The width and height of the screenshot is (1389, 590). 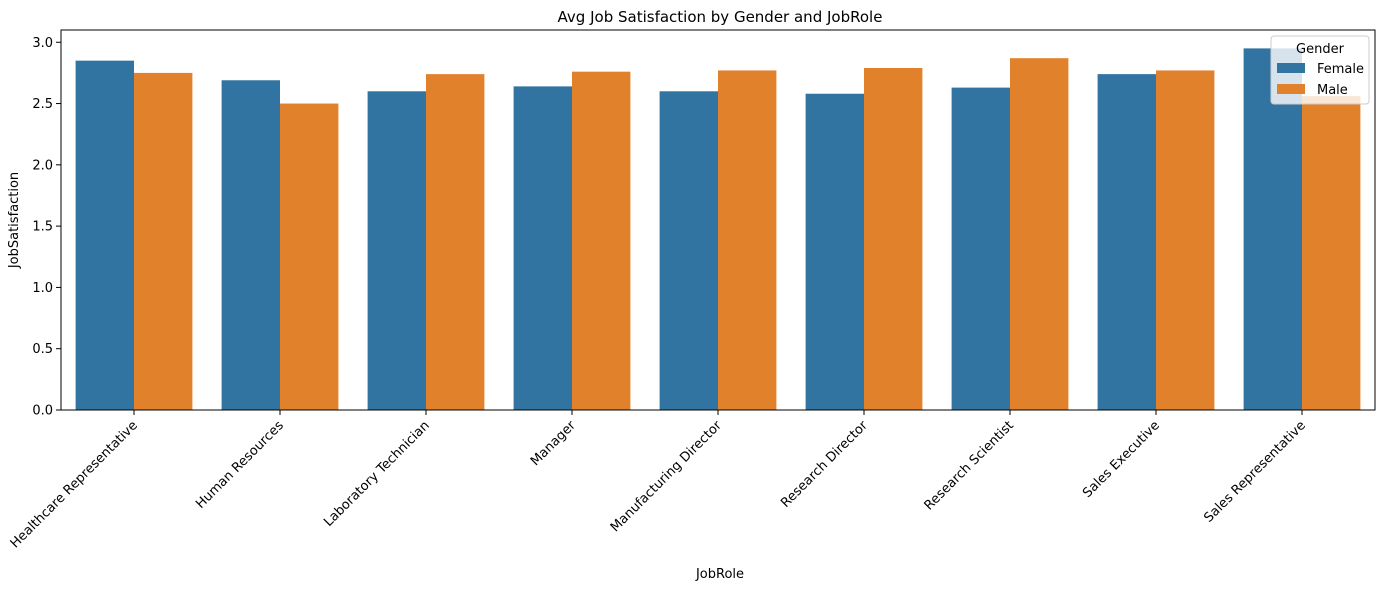 What do you see at coordinates (74, 484) in the screenshot?
I see `x-tick-label: Healthcare Representative` at bounding box center [74, 484].